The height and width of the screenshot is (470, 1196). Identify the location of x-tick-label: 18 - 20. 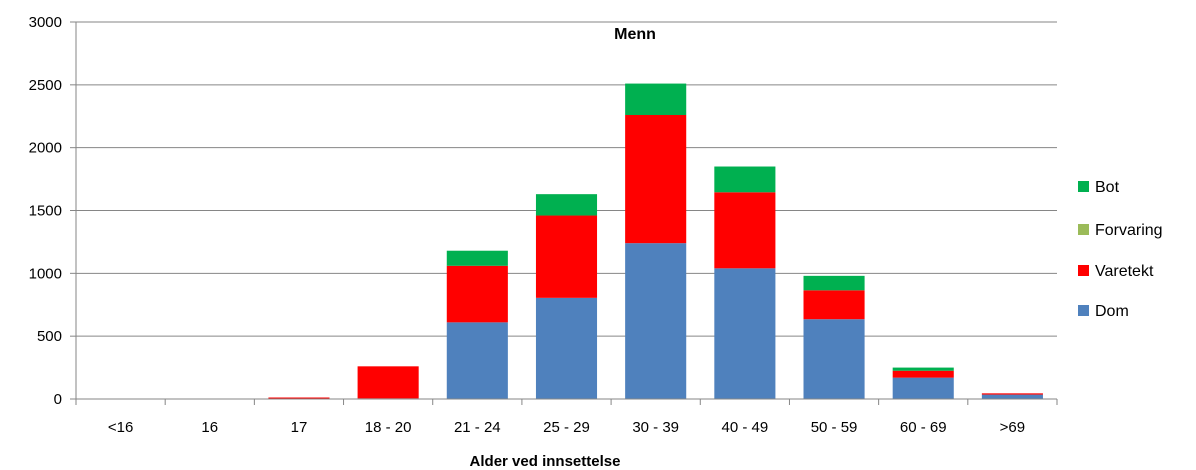
(388, 427).